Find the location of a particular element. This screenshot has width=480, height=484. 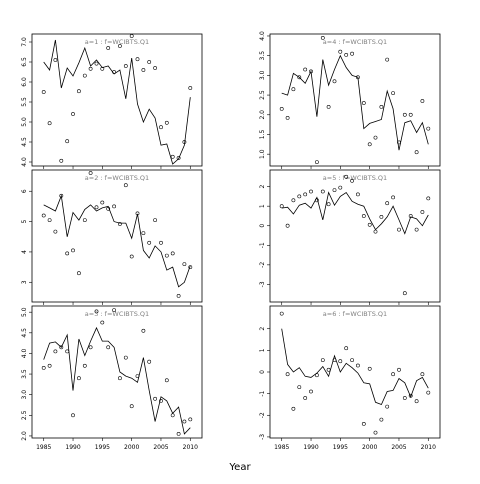

y-tick-label: -3 is located at coordinates (262, 284).